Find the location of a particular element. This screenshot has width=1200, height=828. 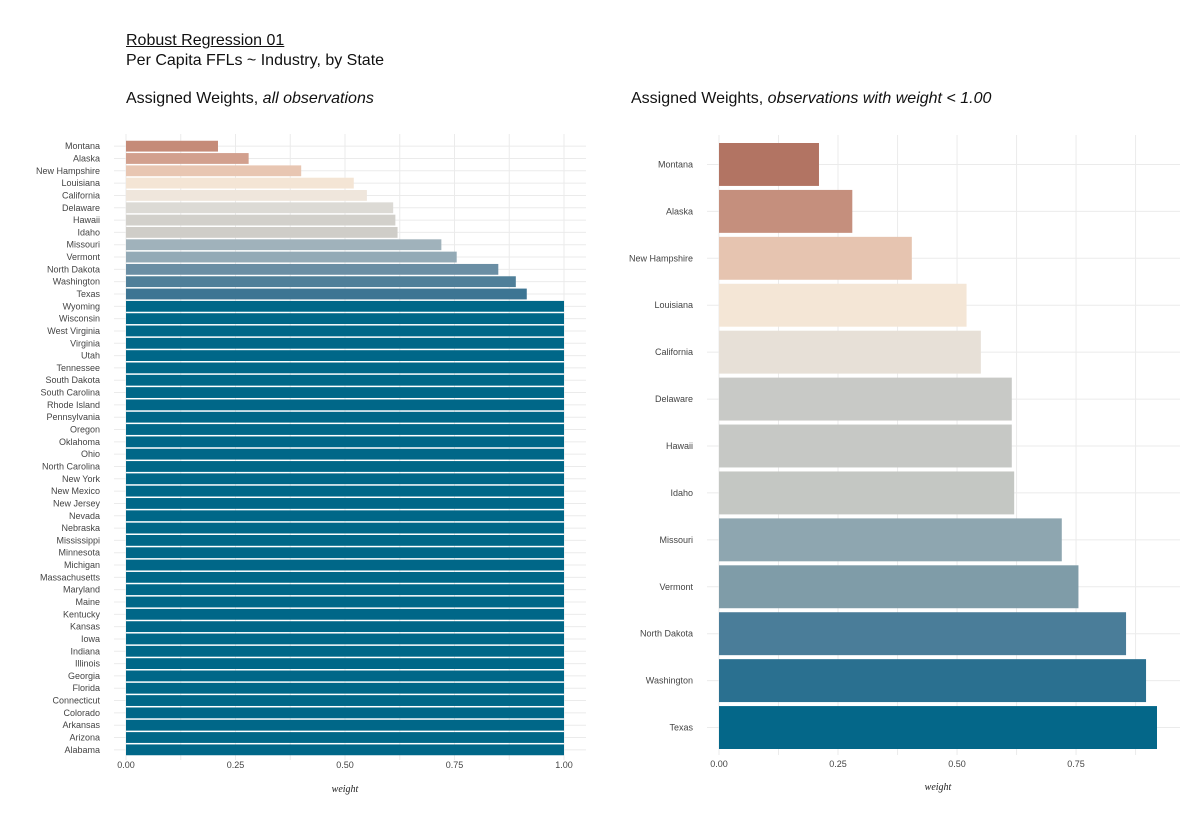

right-bar-new-hampshire is located at coordinates (815, 258).